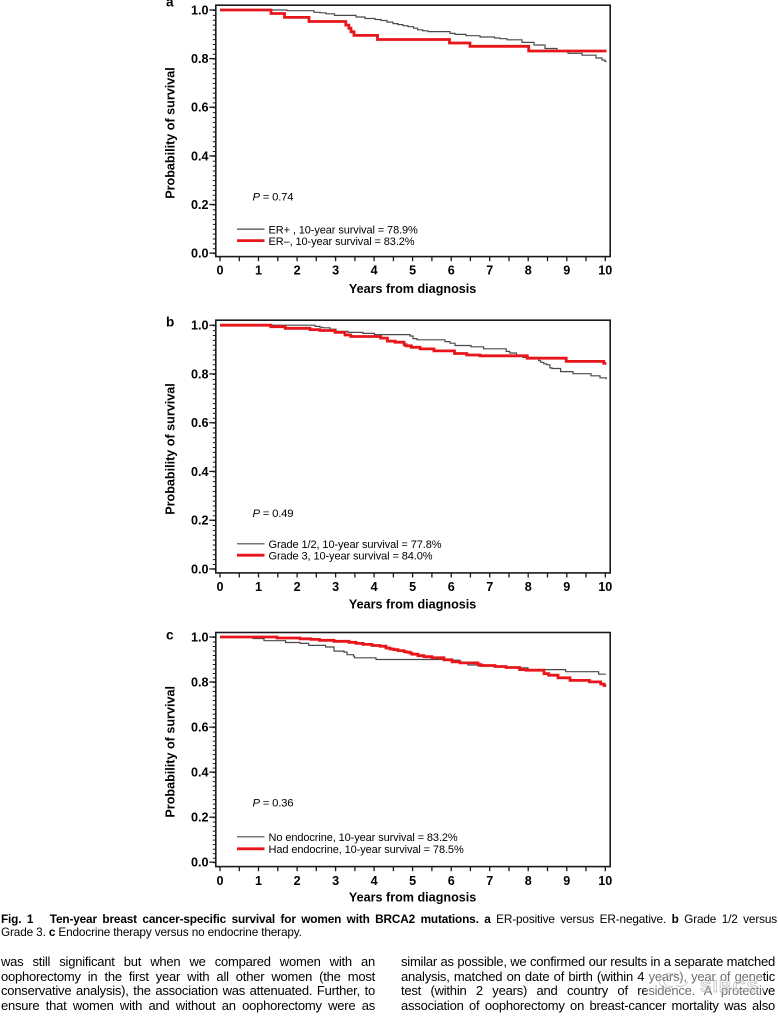  Describe the element at coordinates (273, 198) in the screenshot. I see `svg-text: P = 0.74` at that location.